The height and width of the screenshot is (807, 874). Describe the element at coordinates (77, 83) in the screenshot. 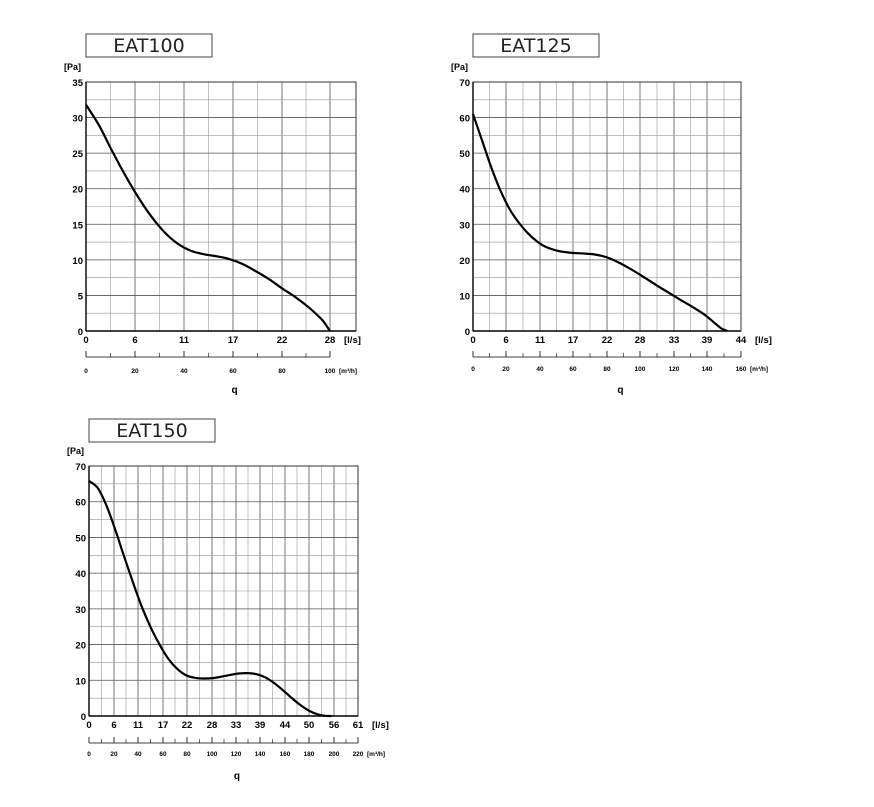

I see `y-tick-label: 35` at that location.